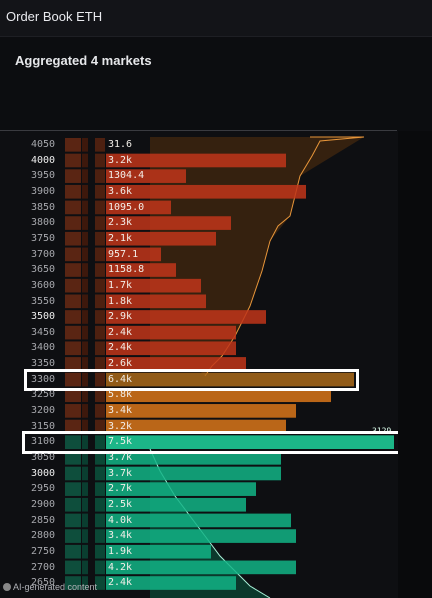 The image size is (432, 598). I want to click on order-book-row: 3500 2.9k, so click(199, 317).